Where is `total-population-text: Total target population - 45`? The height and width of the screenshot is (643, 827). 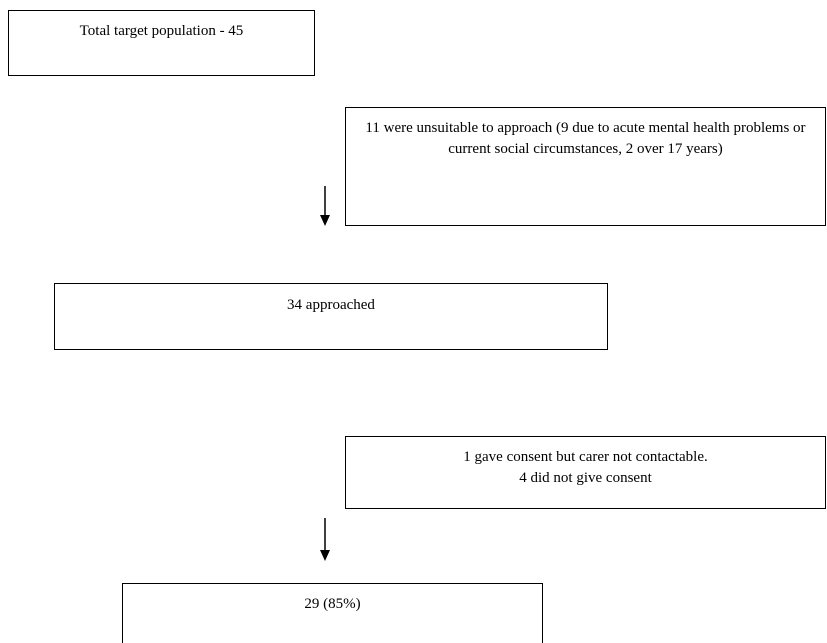 total-population-text: Total target population - 45 is located at coordinates (161, 31).